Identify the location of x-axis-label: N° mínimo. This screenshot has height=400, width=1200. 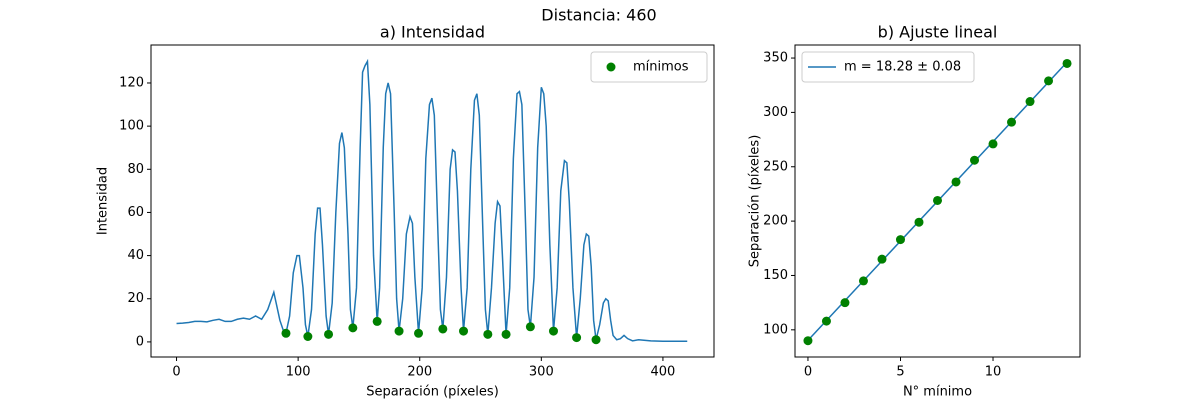
(937, 392).